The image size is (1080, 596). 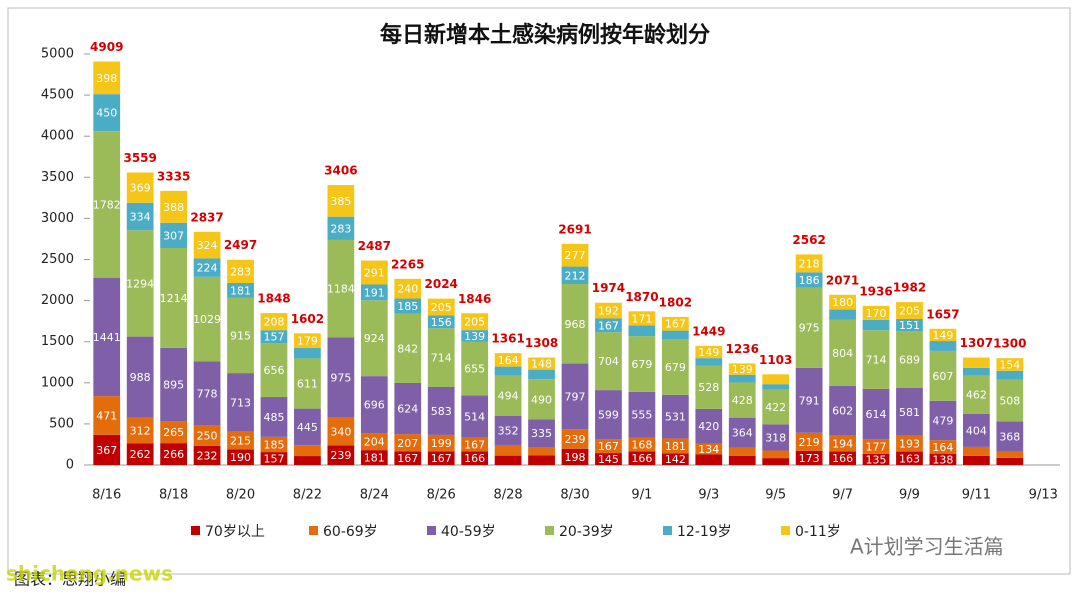 I want to click on data-label: 283, so click(x=240, y=271).